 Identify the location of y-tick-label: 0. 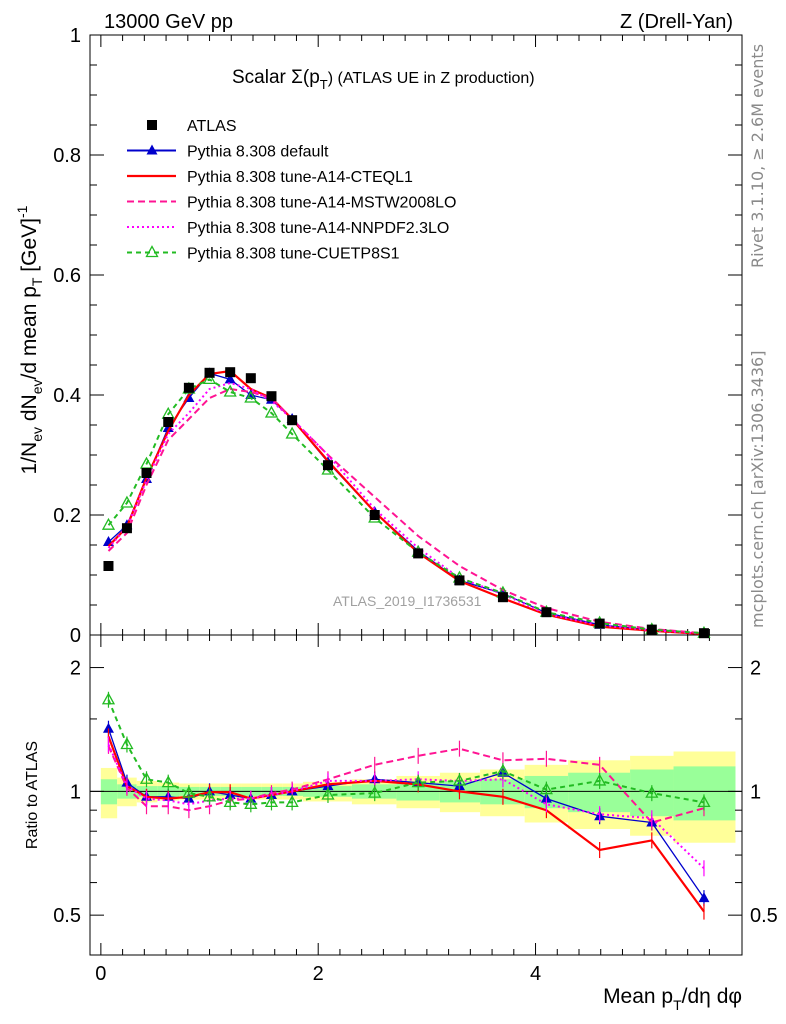
(75, 636).